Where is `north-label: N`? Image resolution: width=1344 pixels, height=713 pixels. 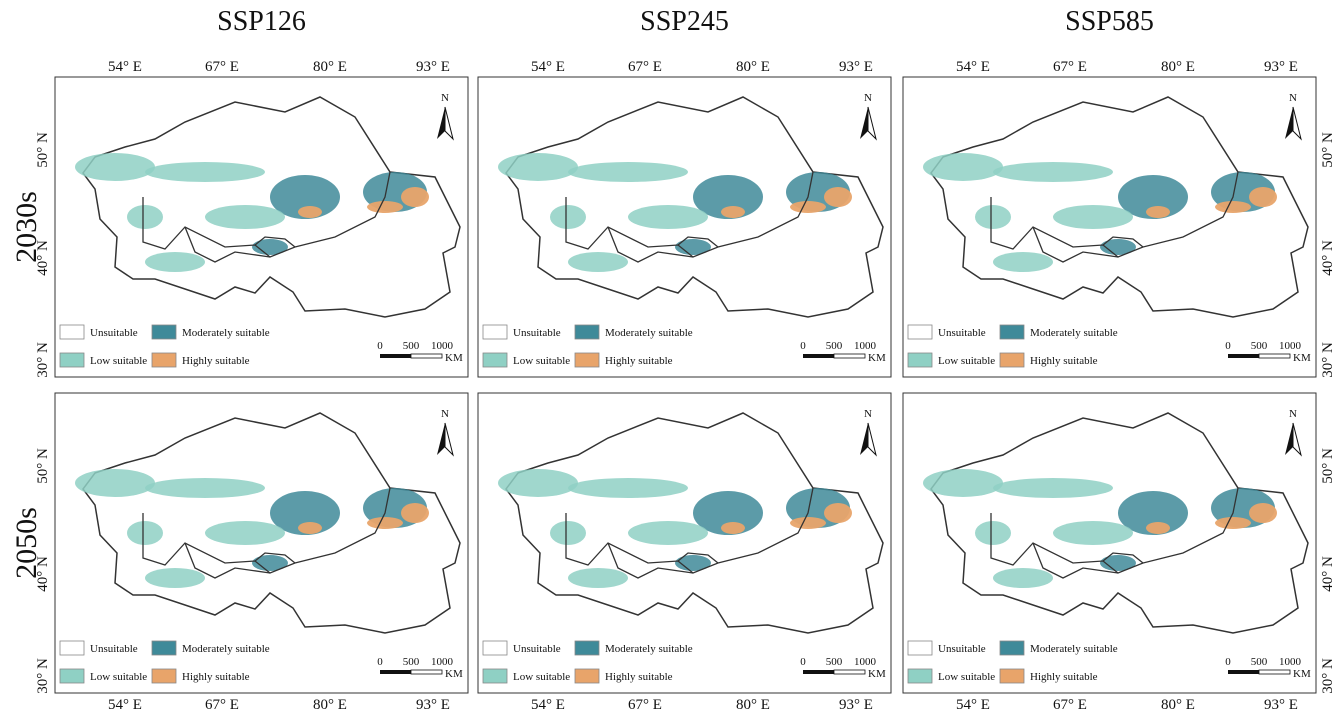 north-label: N is located at coordinates (868, 414).